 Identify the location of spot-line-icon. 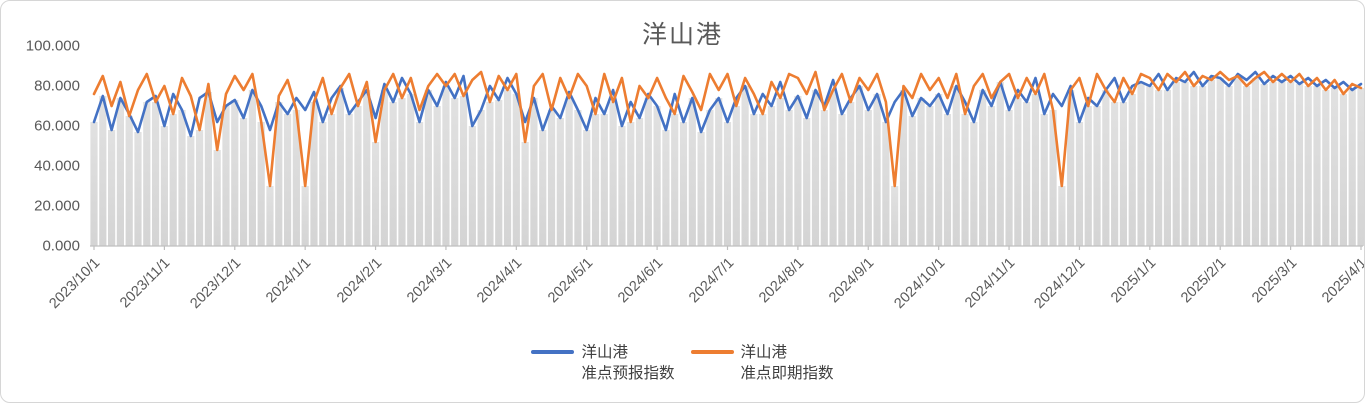
(712, 352).